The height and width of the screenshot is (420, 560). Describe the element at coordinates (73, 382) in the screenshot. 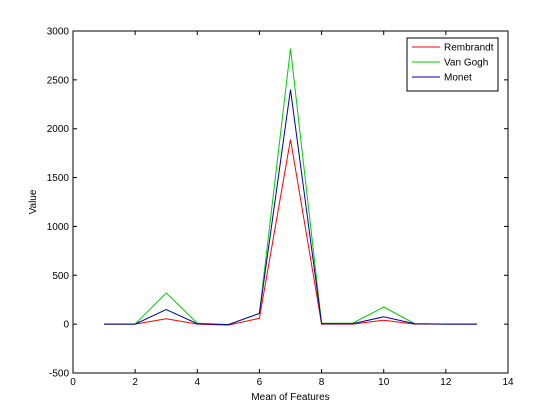

I see `x-tick-label: 0` at that location.